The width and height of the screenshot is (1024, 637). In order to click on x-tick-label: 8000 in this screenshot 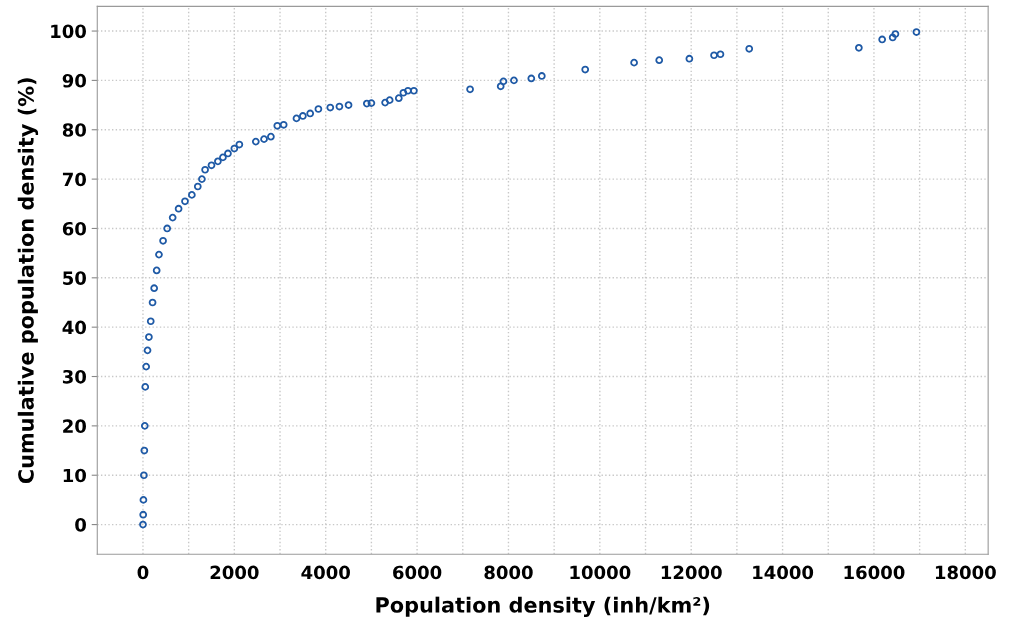, I will do `click(508, 572)`.